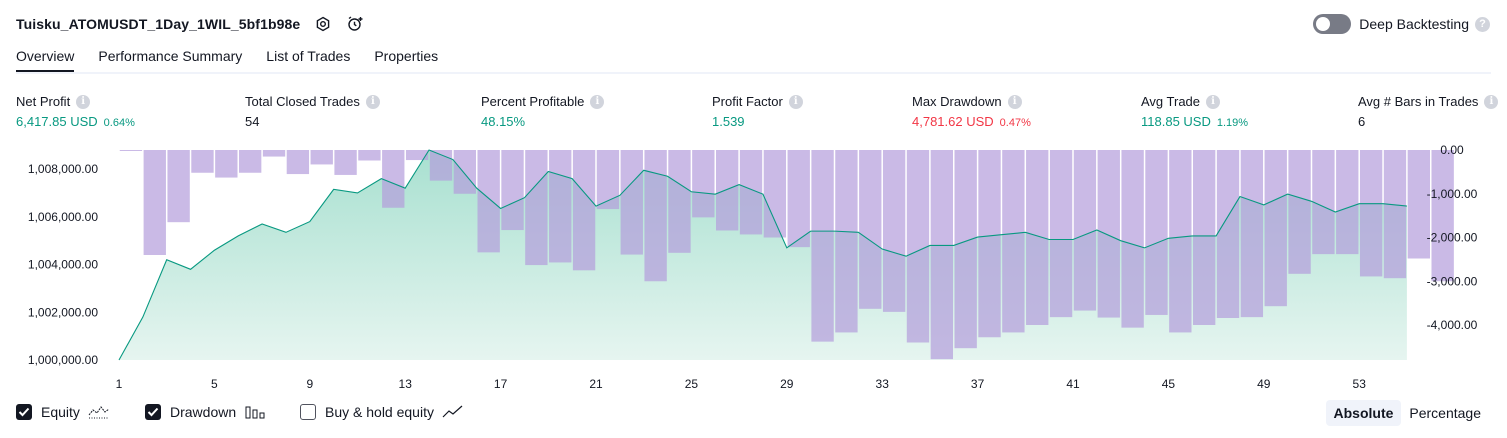 This screenshot has width=1507, height=438. Describe the element at coordinates (60, 412) in the screenshot. I see `legend-label: Equity` at that location.